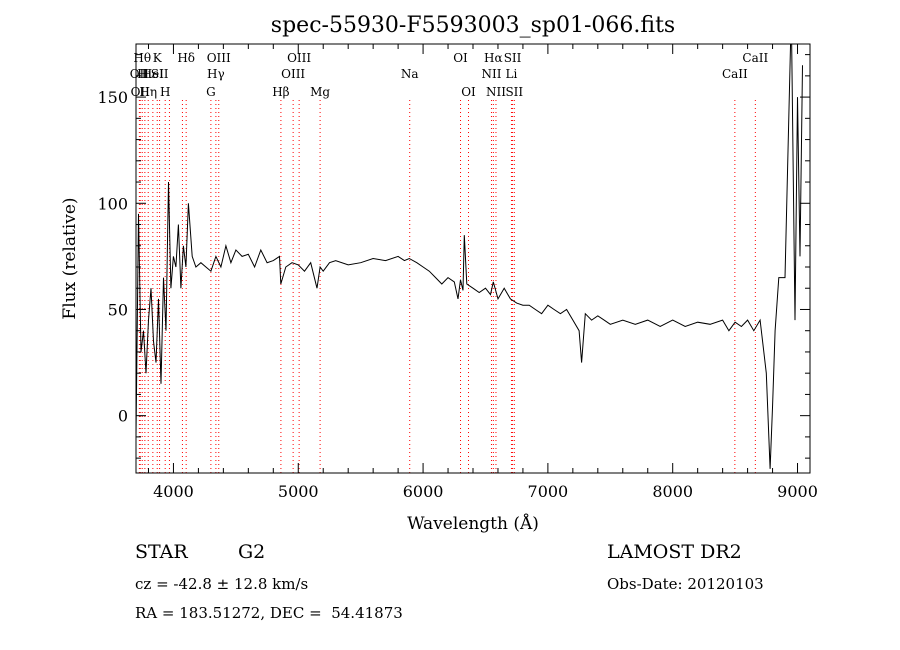  Describe the element at coordinates (674, 552) in the screenshot. I see `survey-name: LAMOST DR2` at that location.